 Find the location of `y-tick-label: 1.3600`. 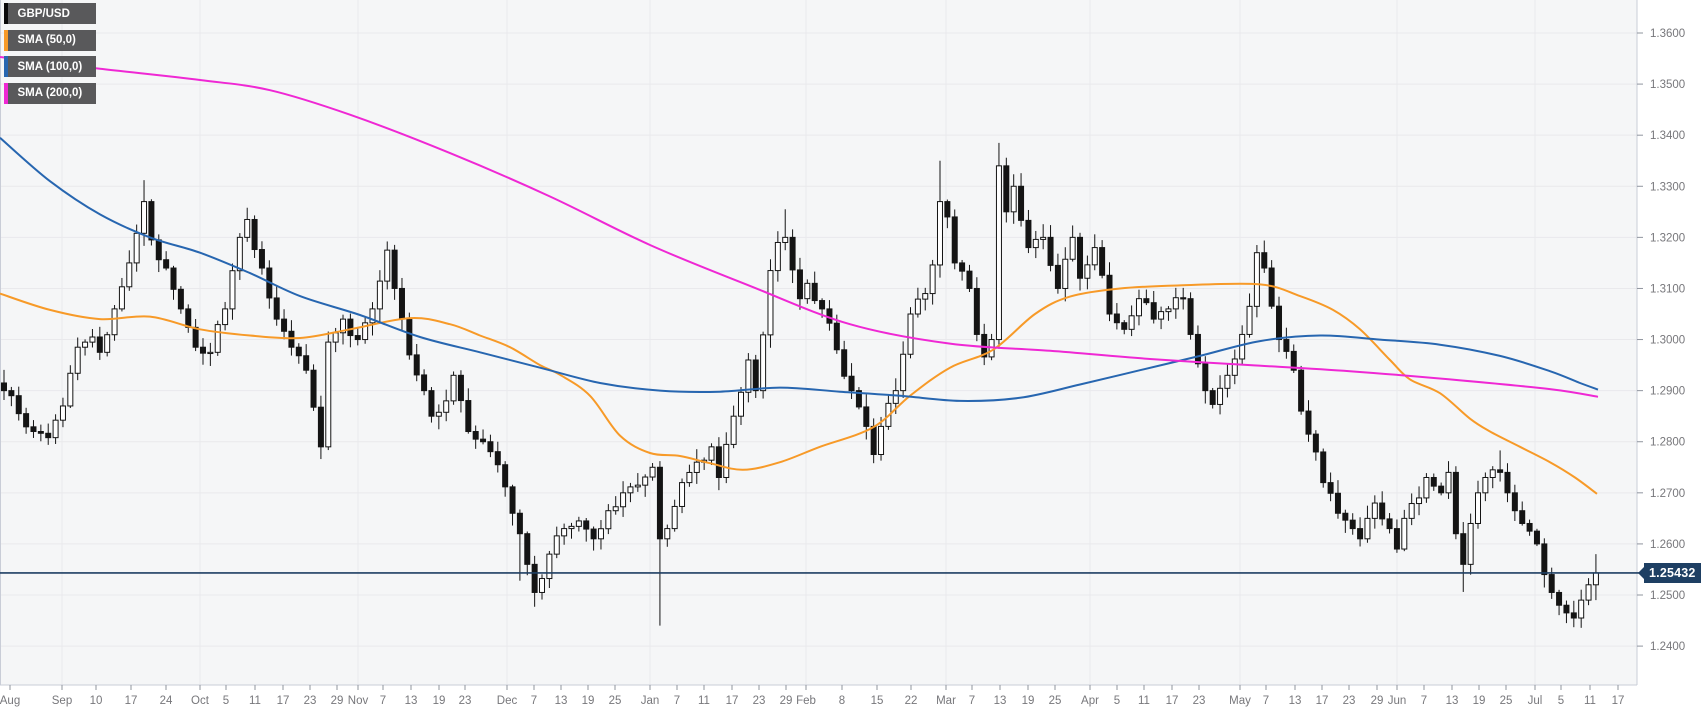

y-tick-label: 1.3600 is located at coordinates (1667, 34).